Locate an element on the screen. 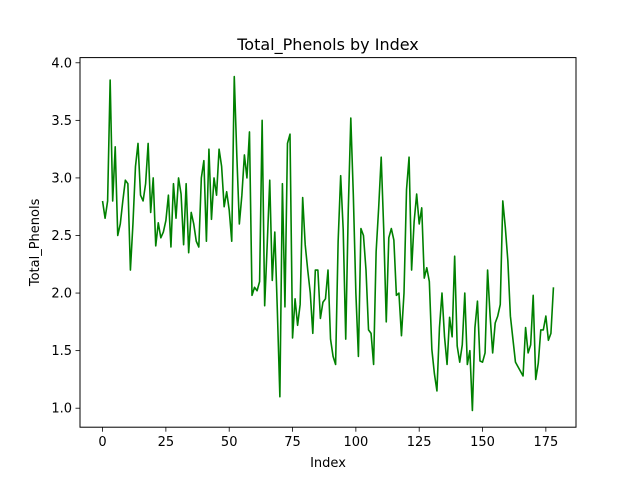  x-axis-label: Index is located at coordinates (328, 463).